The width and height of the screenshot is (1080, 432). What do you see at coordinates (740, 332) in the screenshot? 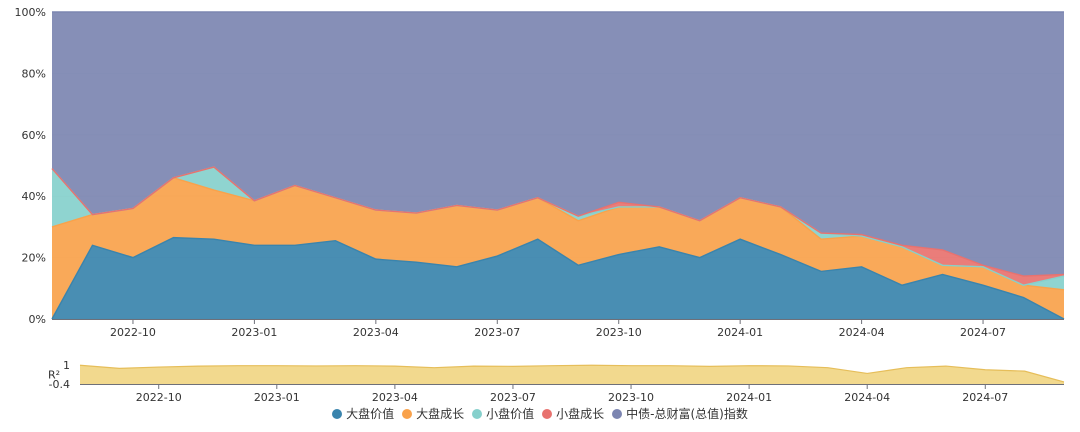
I see `x-tick-label: 2024-01` at bounding box center [740, 332].